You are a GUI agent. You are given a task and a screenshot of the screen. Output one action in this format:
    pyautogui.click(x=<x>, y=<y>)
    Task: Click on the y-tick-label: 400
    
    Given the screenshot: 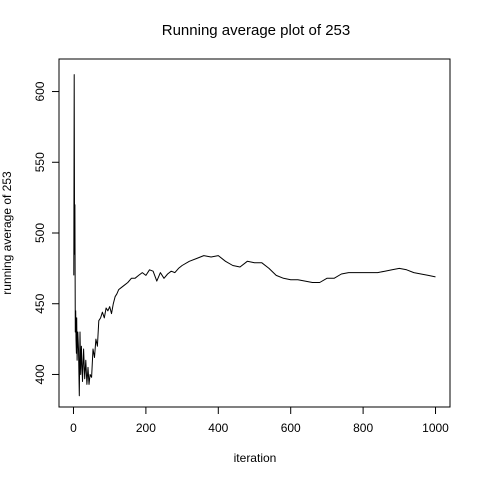 What is the action you would take?
    pyautogui.click(x=40, y=374)
    